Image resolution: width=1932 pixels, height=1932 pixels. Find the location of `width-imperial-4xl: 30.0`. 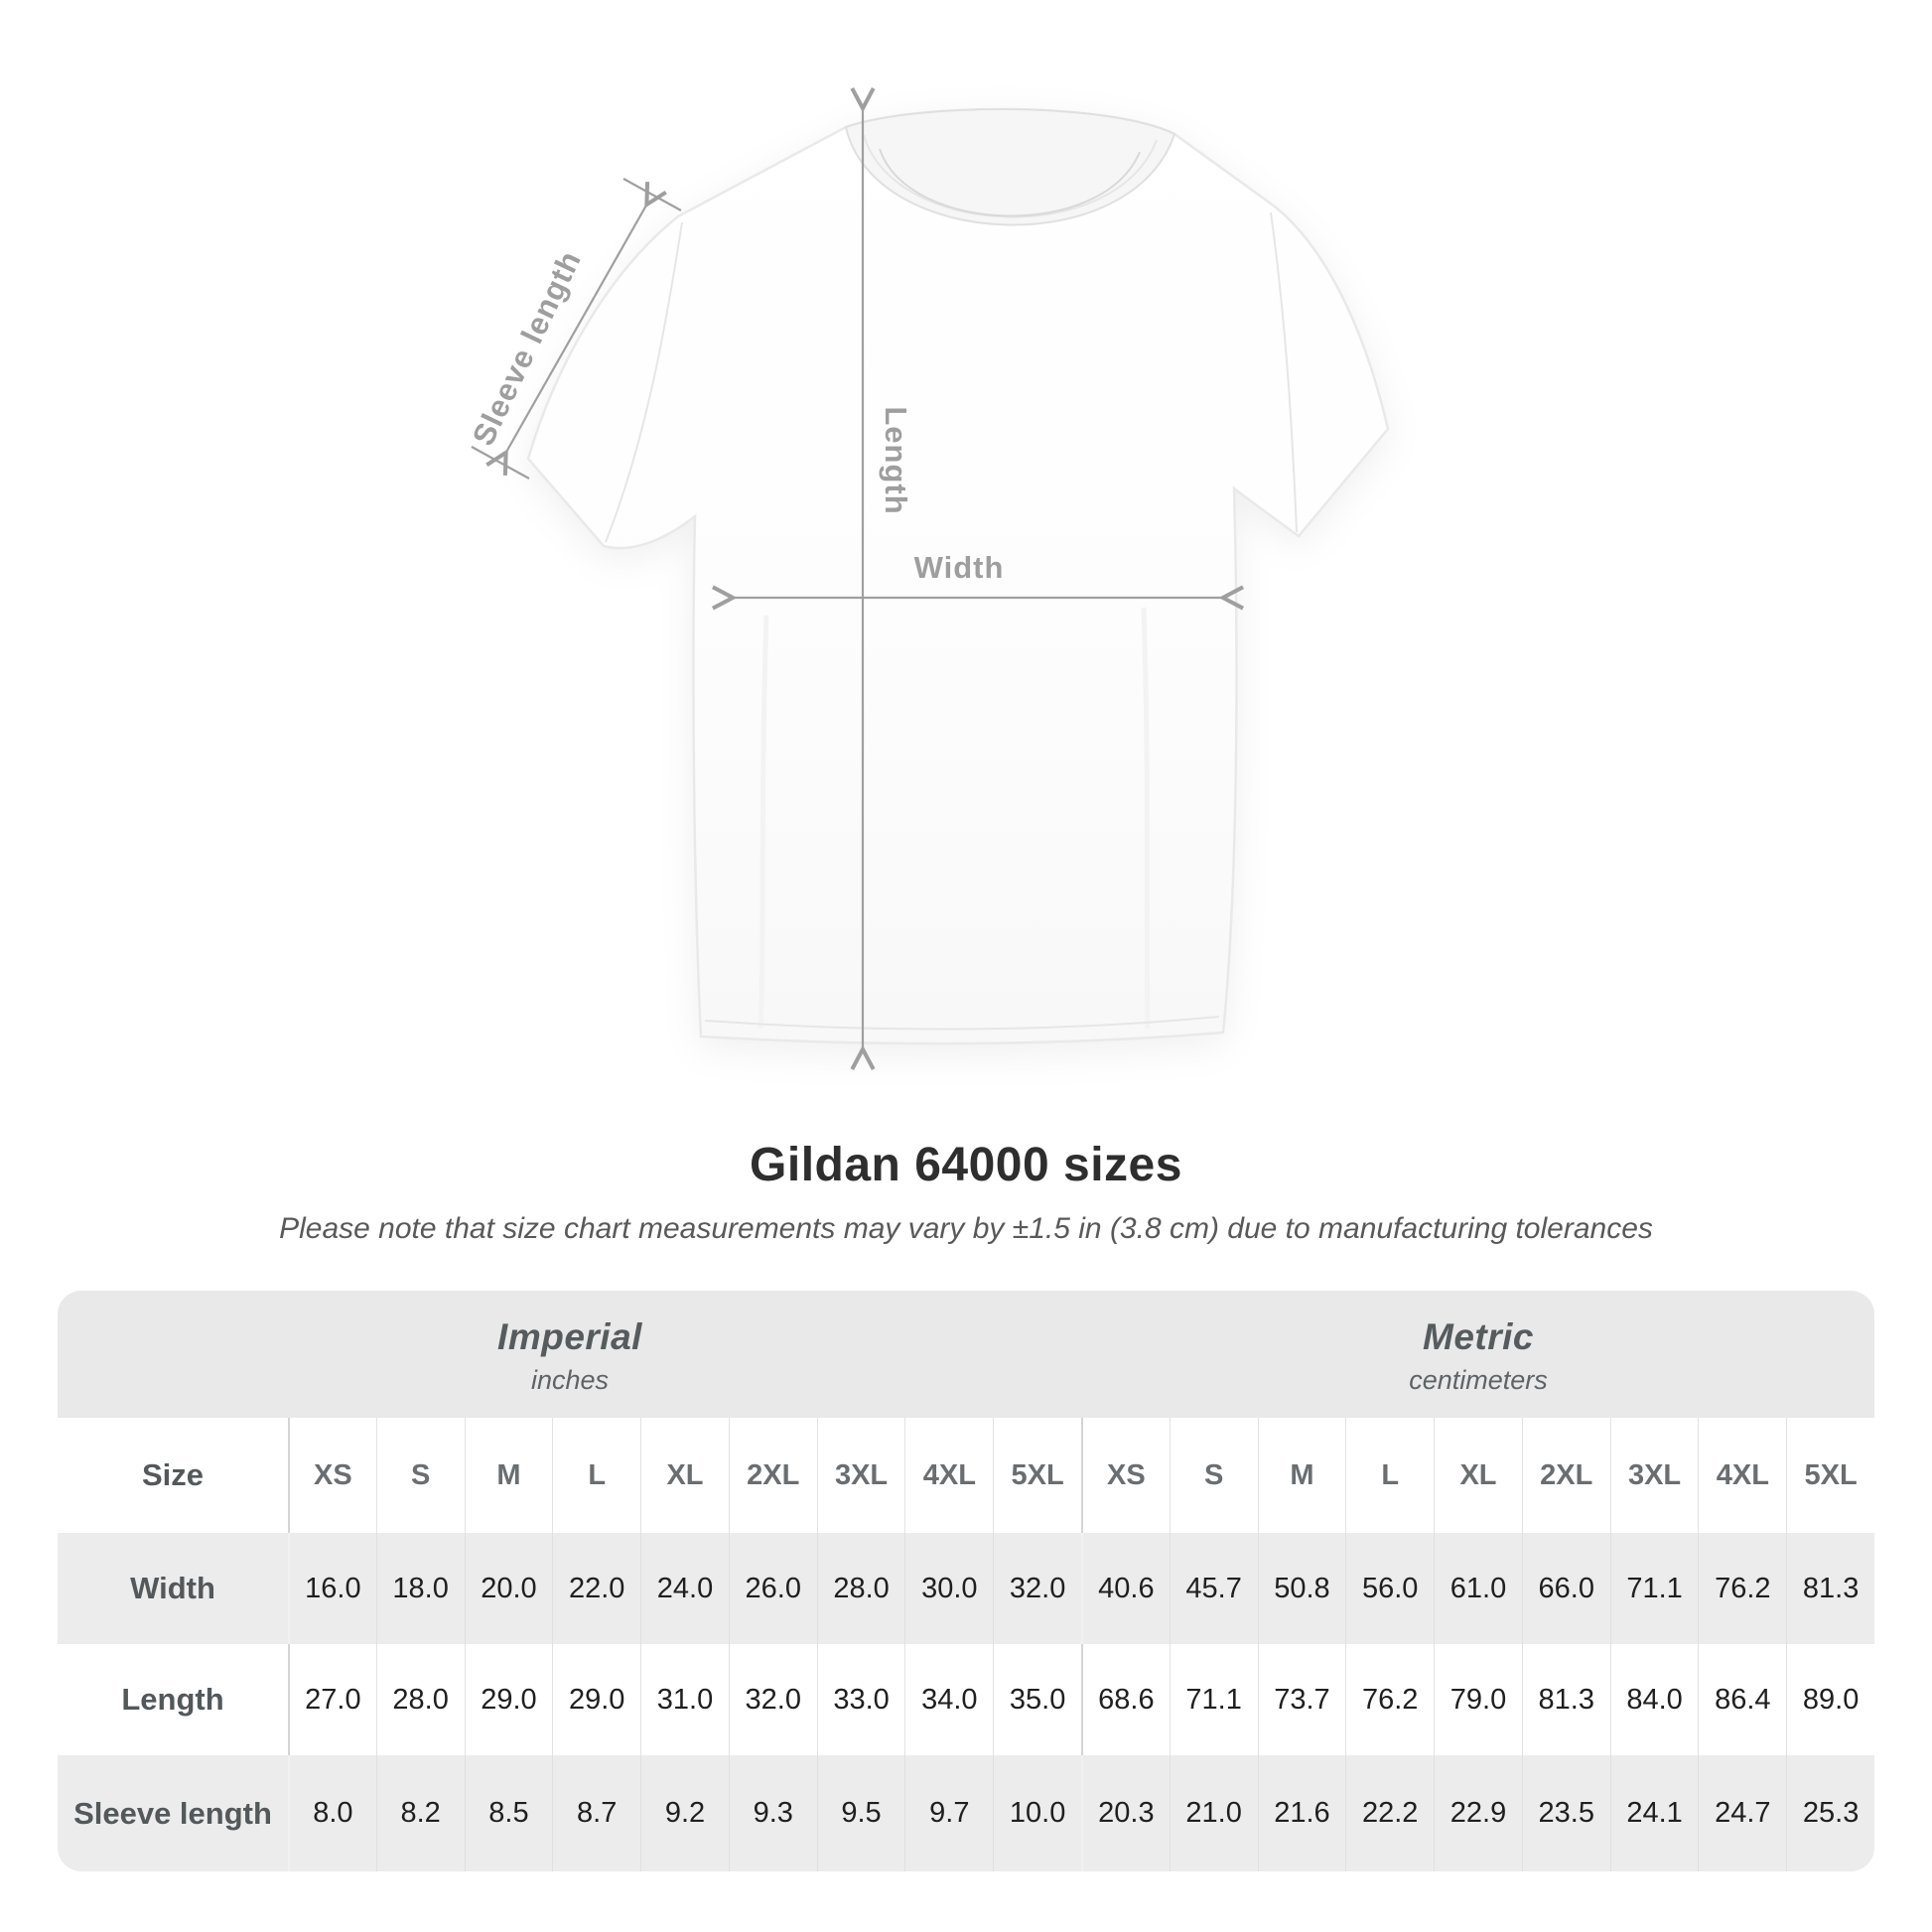

width-imperial-4xl: 30.0 is located at coordinates (949, 1589).